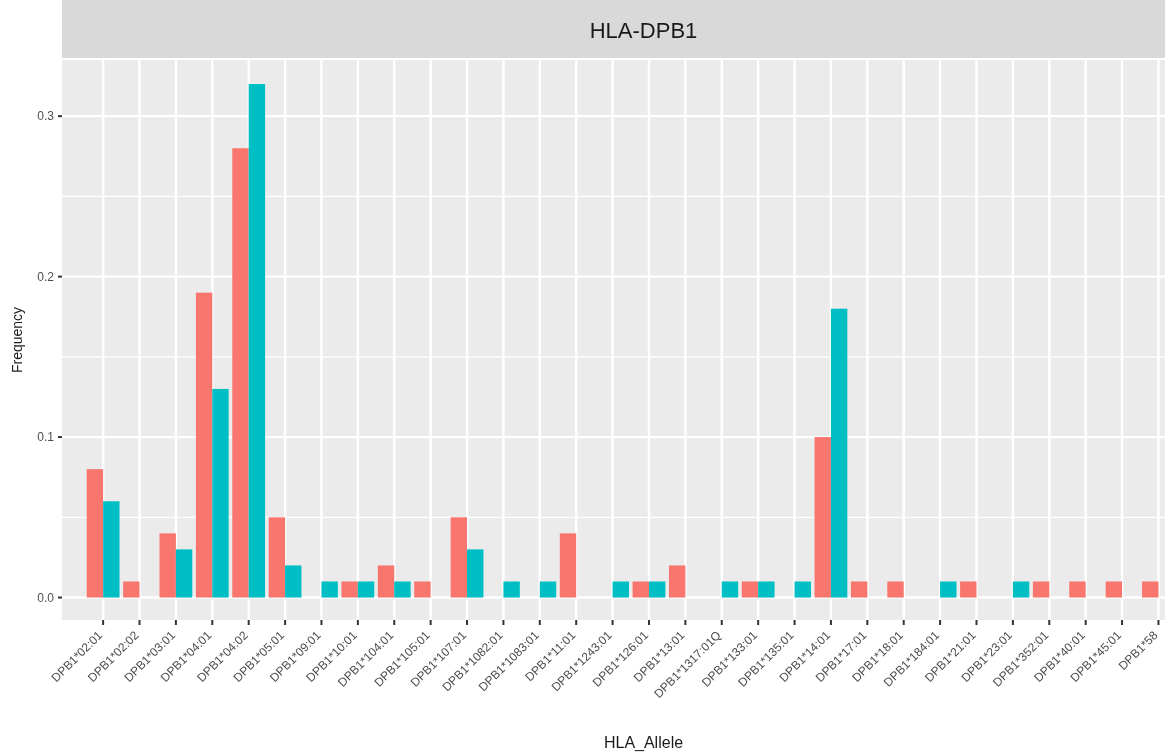  What do you see at coordinates (46, 116) in the screenshot?
I see `y-tick-label: 0.3` at bounding box center [46, 116].